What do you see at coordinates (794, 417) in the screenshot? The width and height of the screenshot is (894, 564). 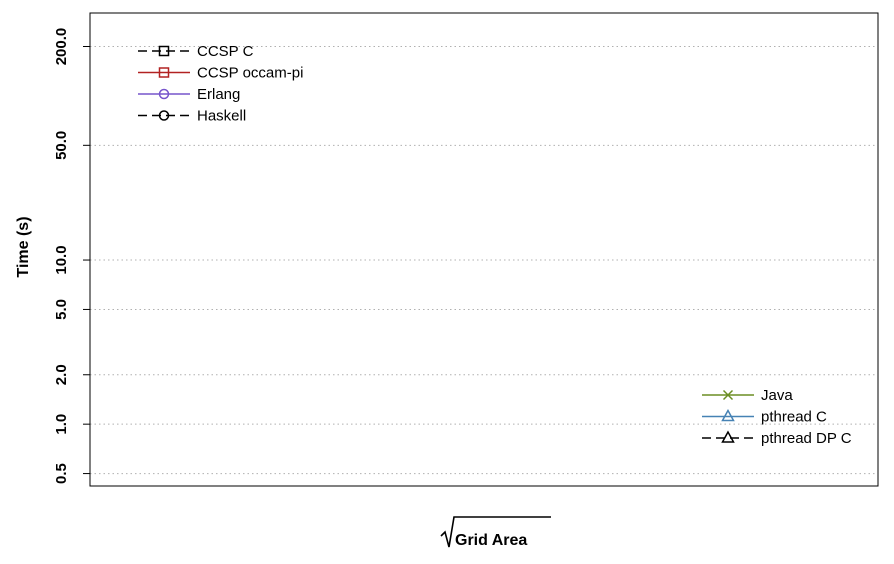 I see `legend-label: pthread C` at bounding box center [794, 417].